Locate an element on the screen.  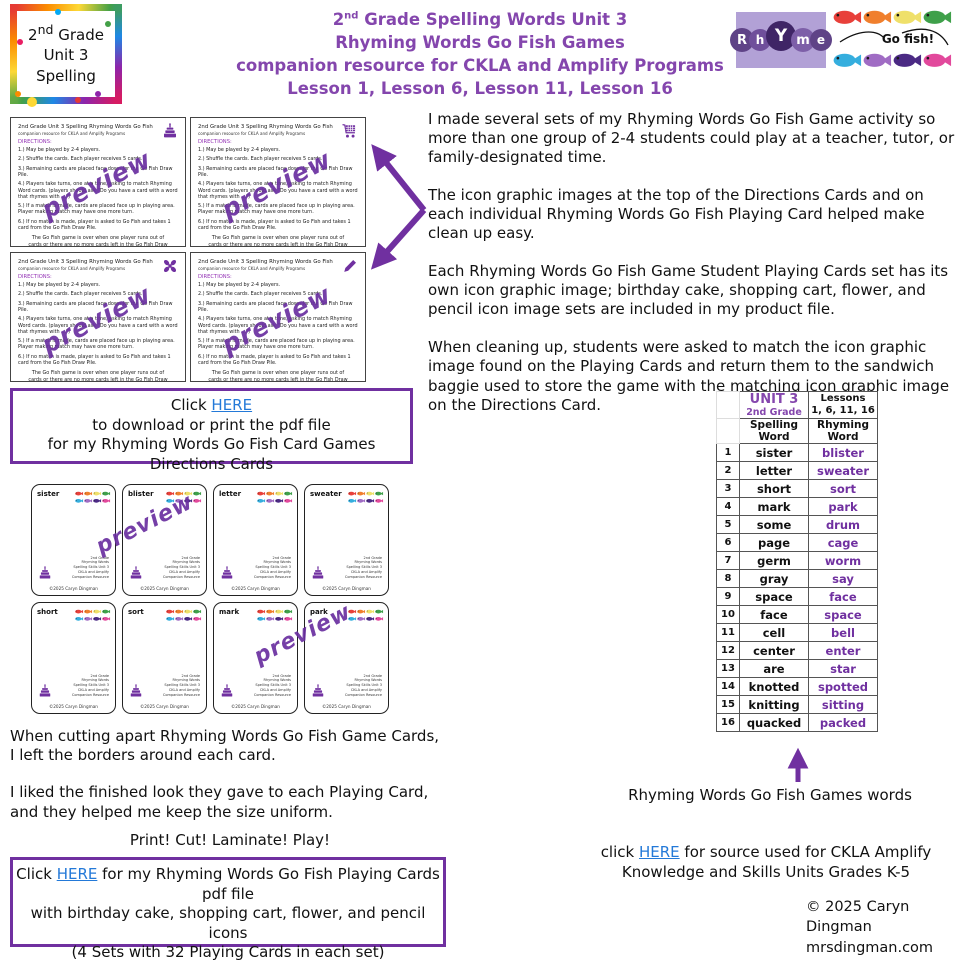
word-table-row: 9 space face is located at coordinates (797, 597).